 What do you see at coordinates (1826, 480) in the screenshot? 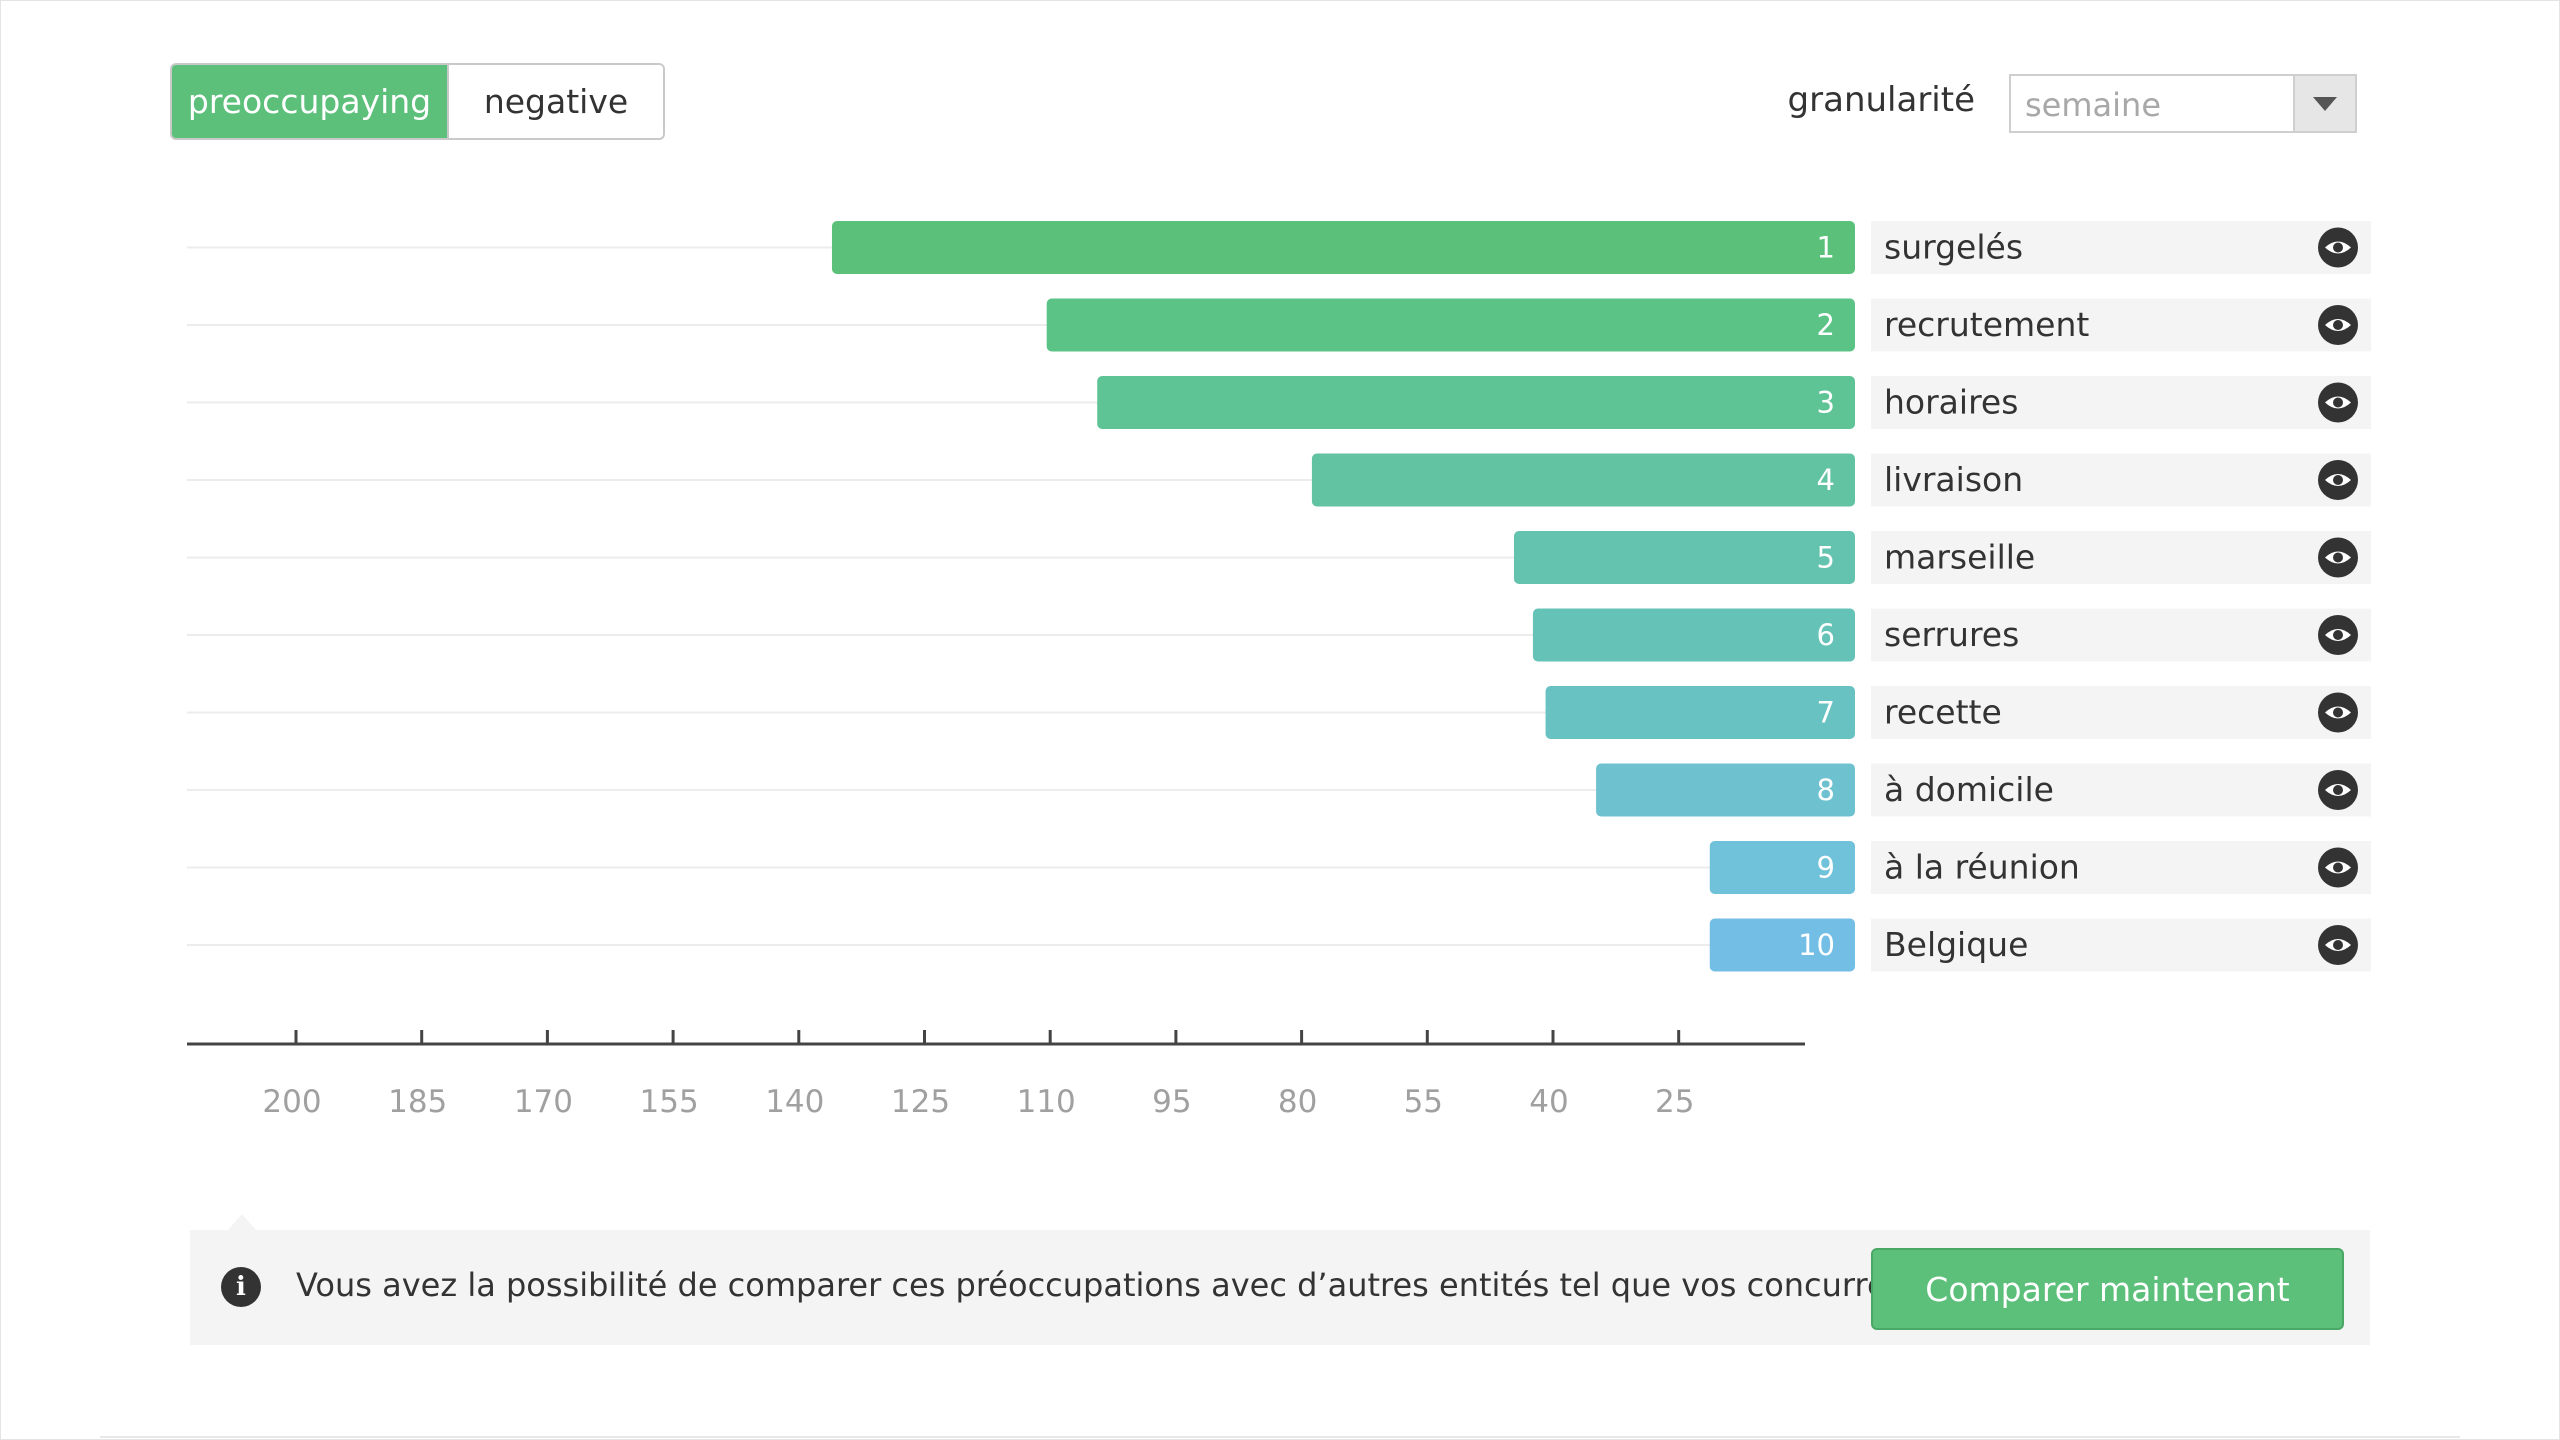
I see `bar-rank-4: 4` at bounding box center [1826, 480].